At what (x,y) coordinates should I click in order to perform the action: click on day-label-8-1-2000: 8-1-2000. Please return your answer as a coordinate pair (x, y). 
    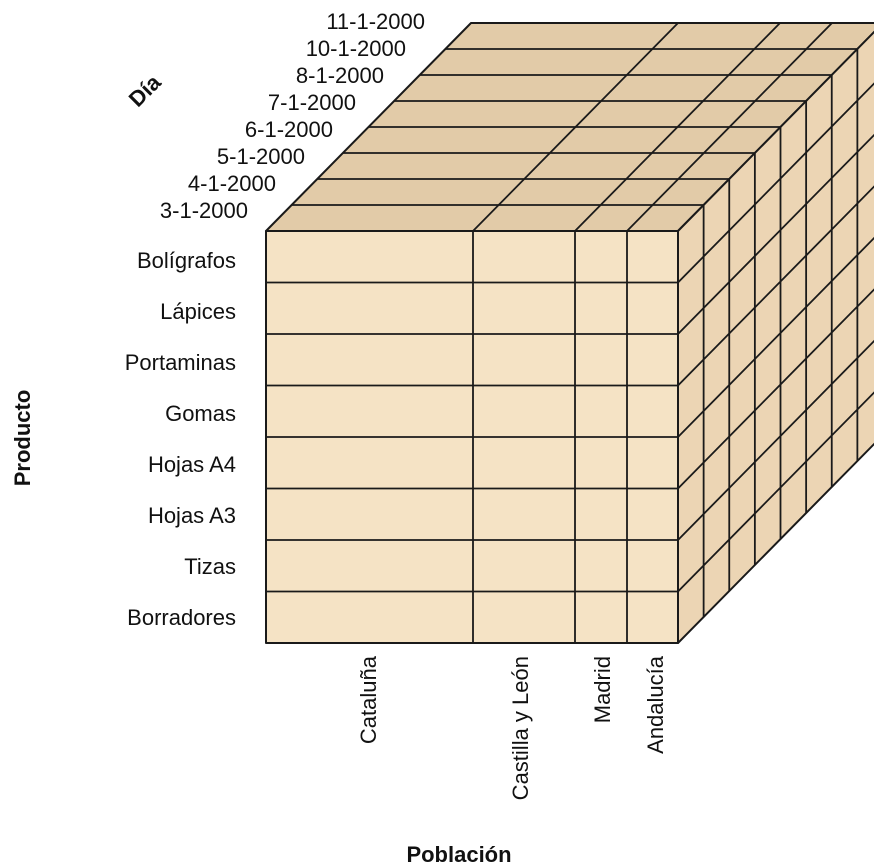
    Looking at the image, I should click on (340, 75).